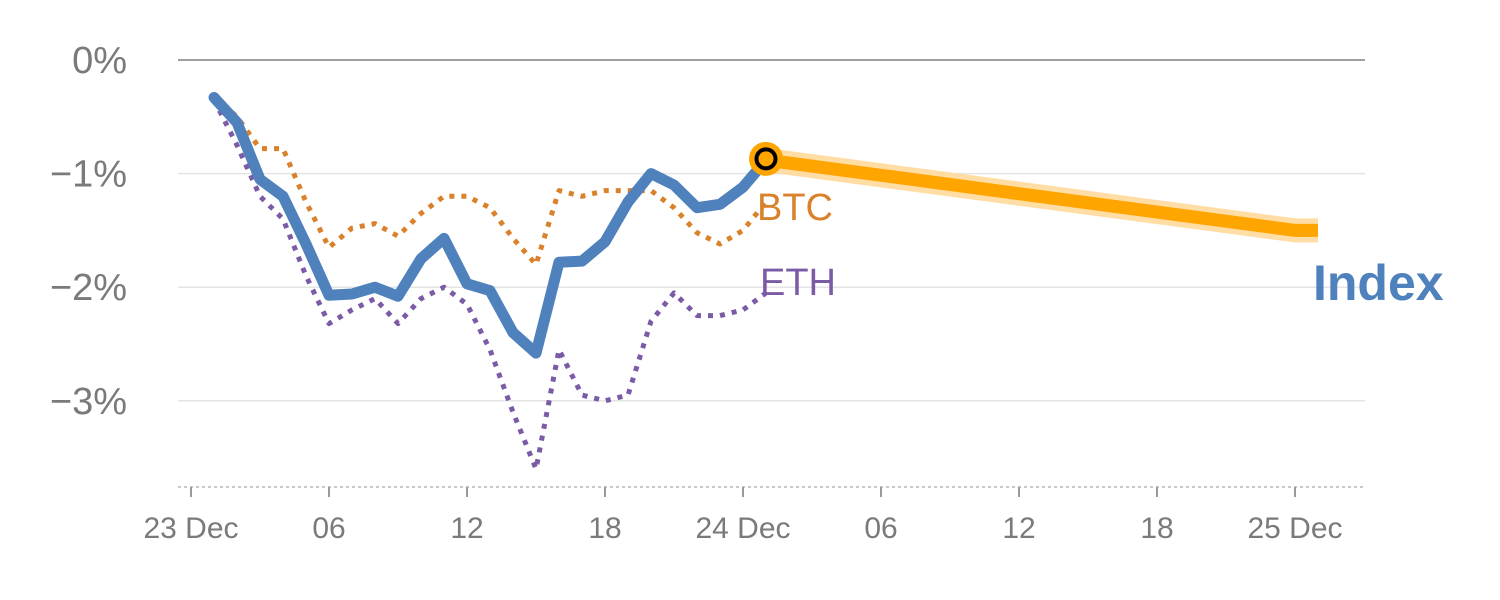 Image resolution: width=1500 pixels, height=600 pixels. I want to click on forecast-line, so click(1041, 195).